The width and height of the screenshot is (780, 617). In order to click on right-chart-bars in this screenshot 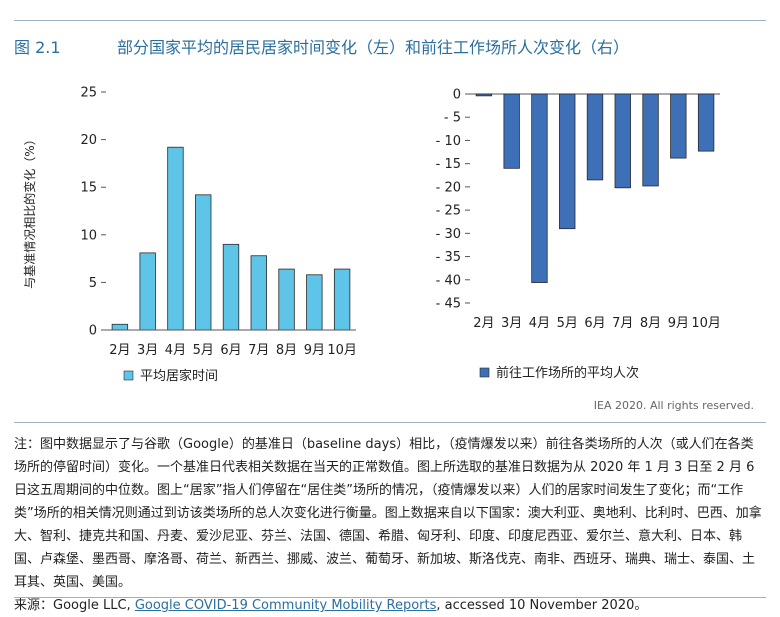, I will do `click(595, 188)`.